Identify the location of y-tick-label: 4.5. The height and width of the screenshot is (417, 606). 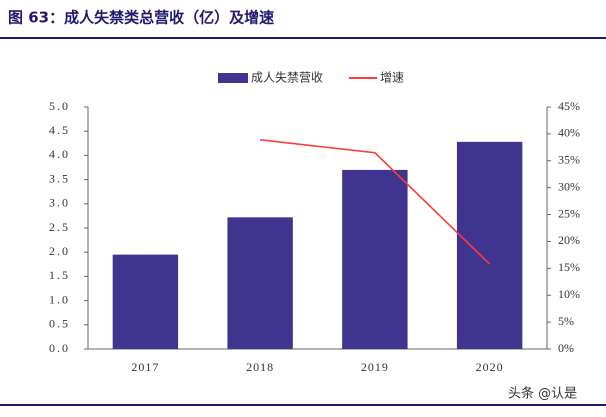
(59, 130).